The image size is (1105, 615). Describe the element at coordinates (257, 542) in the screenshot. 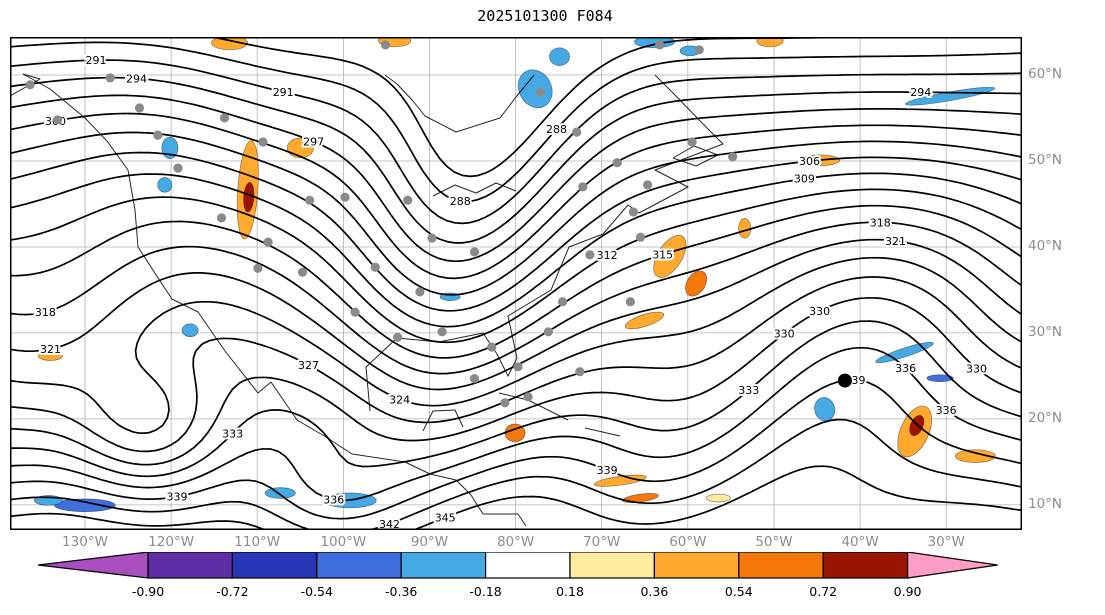

I see `lon-tick-label: 110°W` at that location.